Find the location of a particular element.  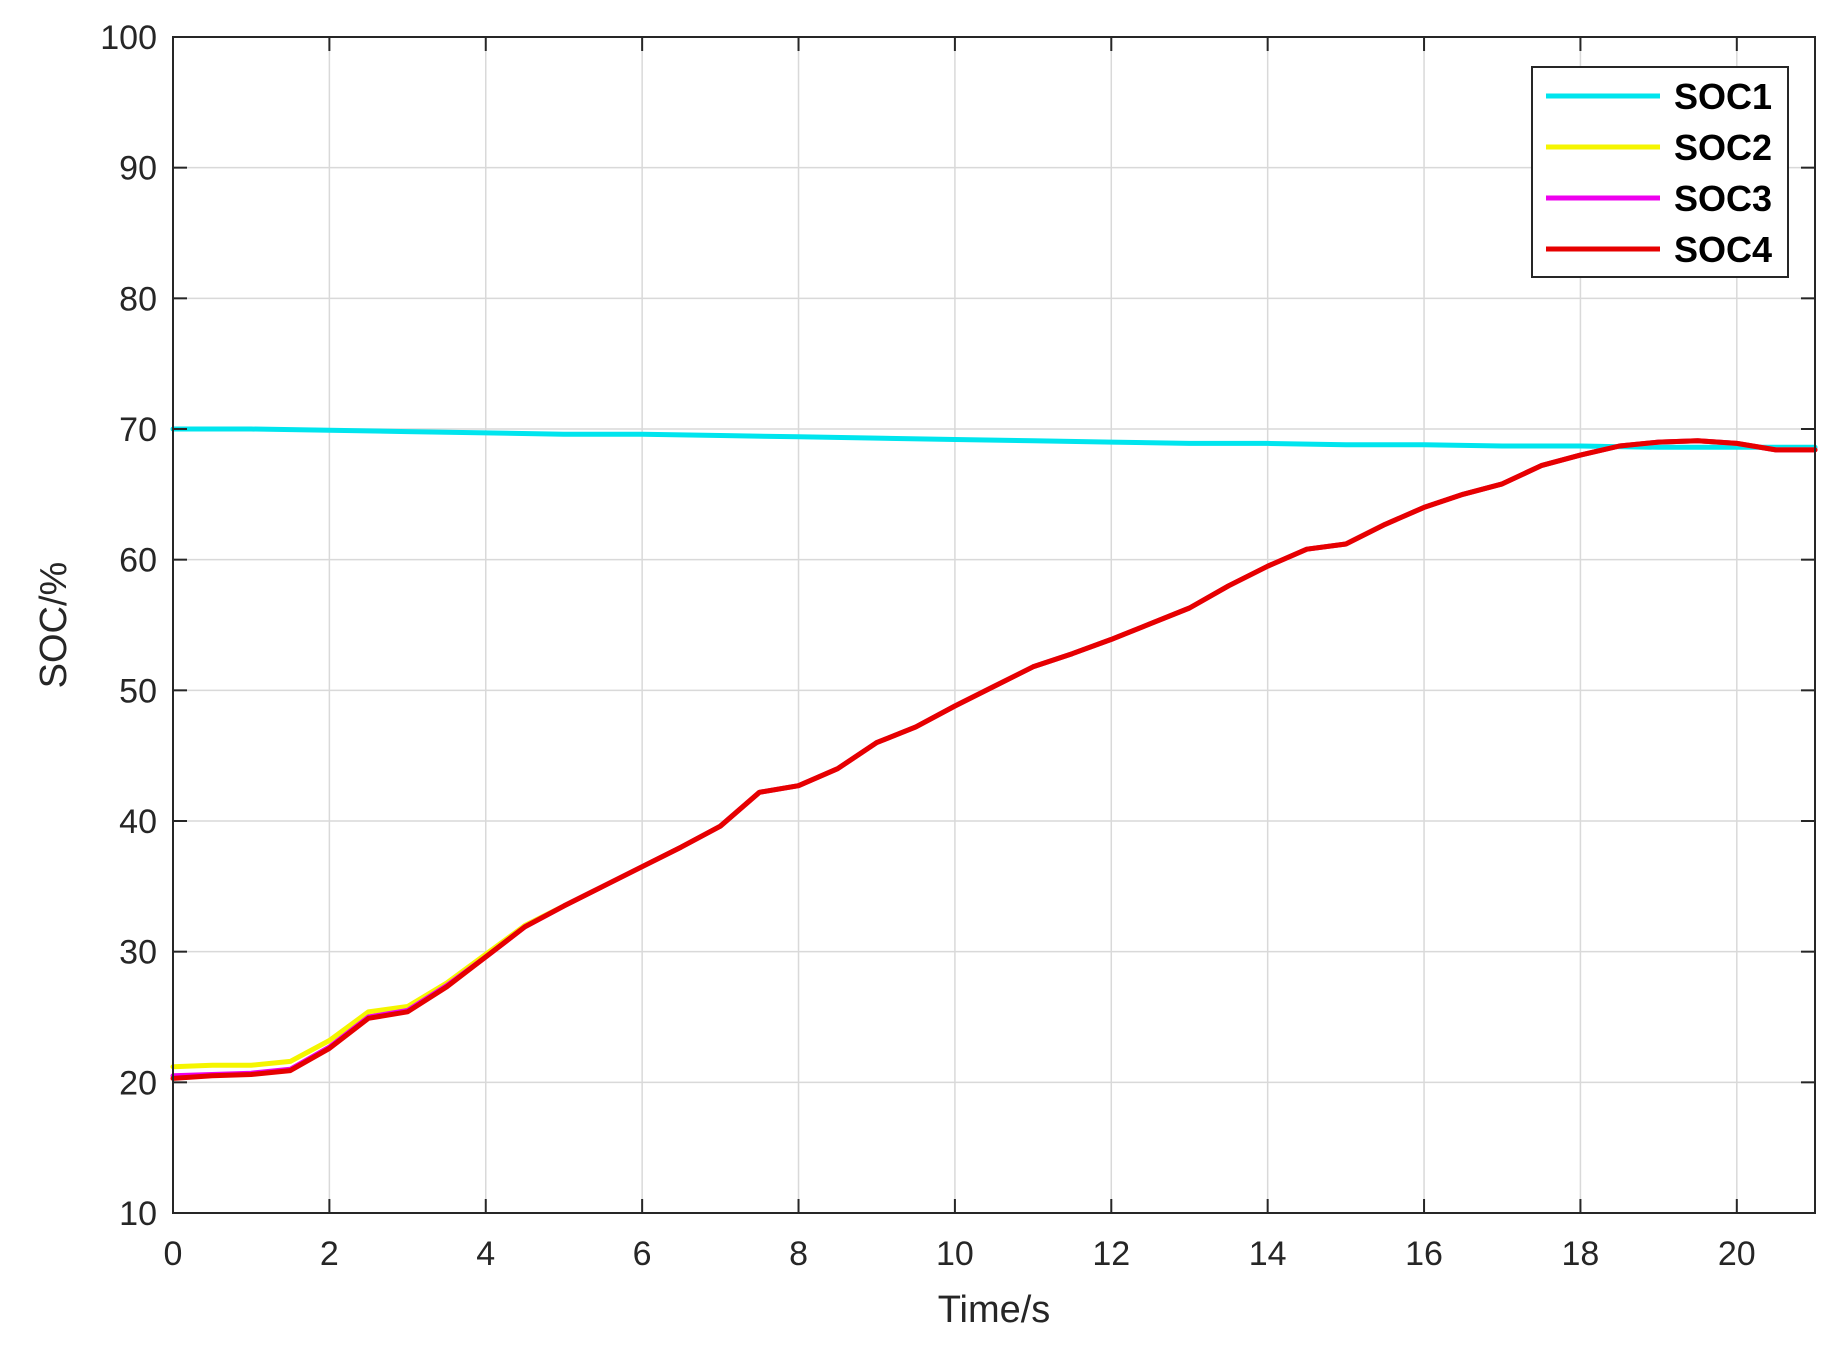

x-tick-label: 10 is located at coordinates (955, 1254).